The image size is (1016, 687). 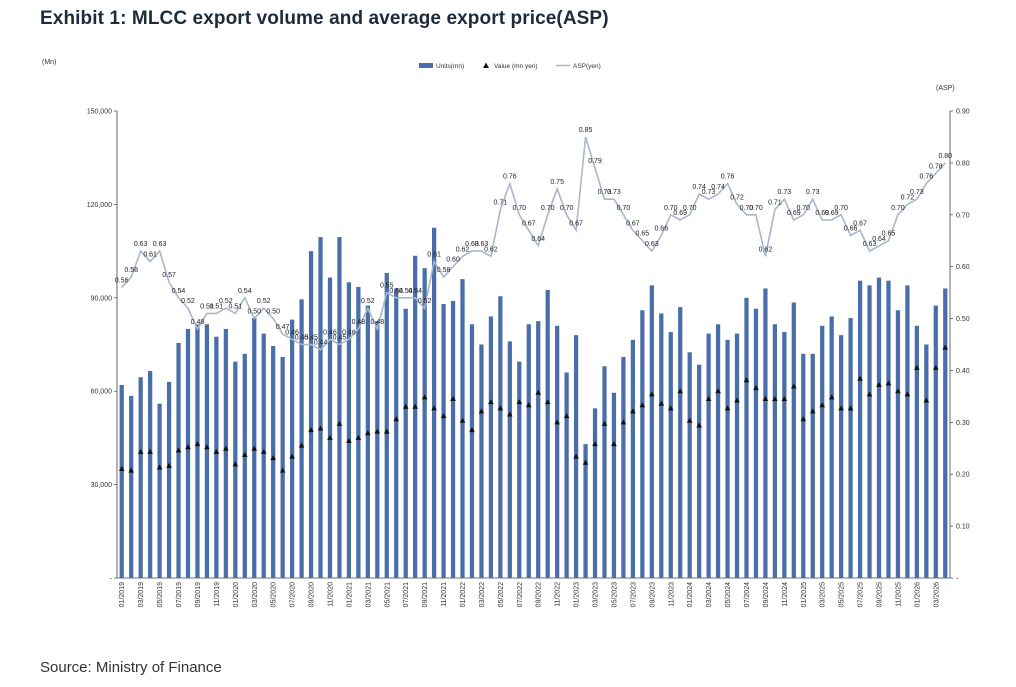 I want to click on asp-data-label: 0.61, so click(x=150, y=254).